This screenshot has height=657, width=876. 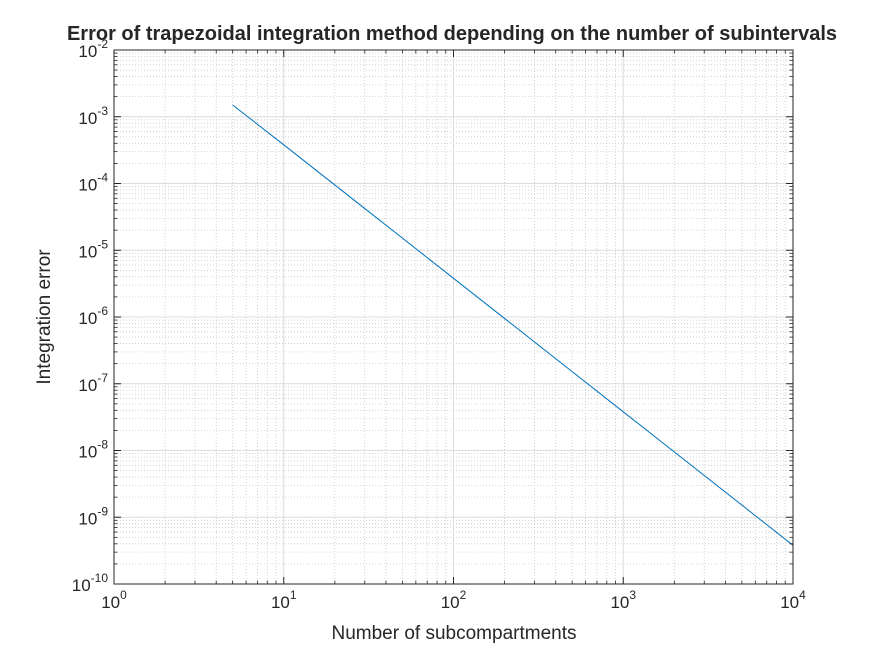 What do you see at coordinates (102, 244) in the screenshot?
I see `y-tick-exponent: -5` at bounding box center [102, 244].